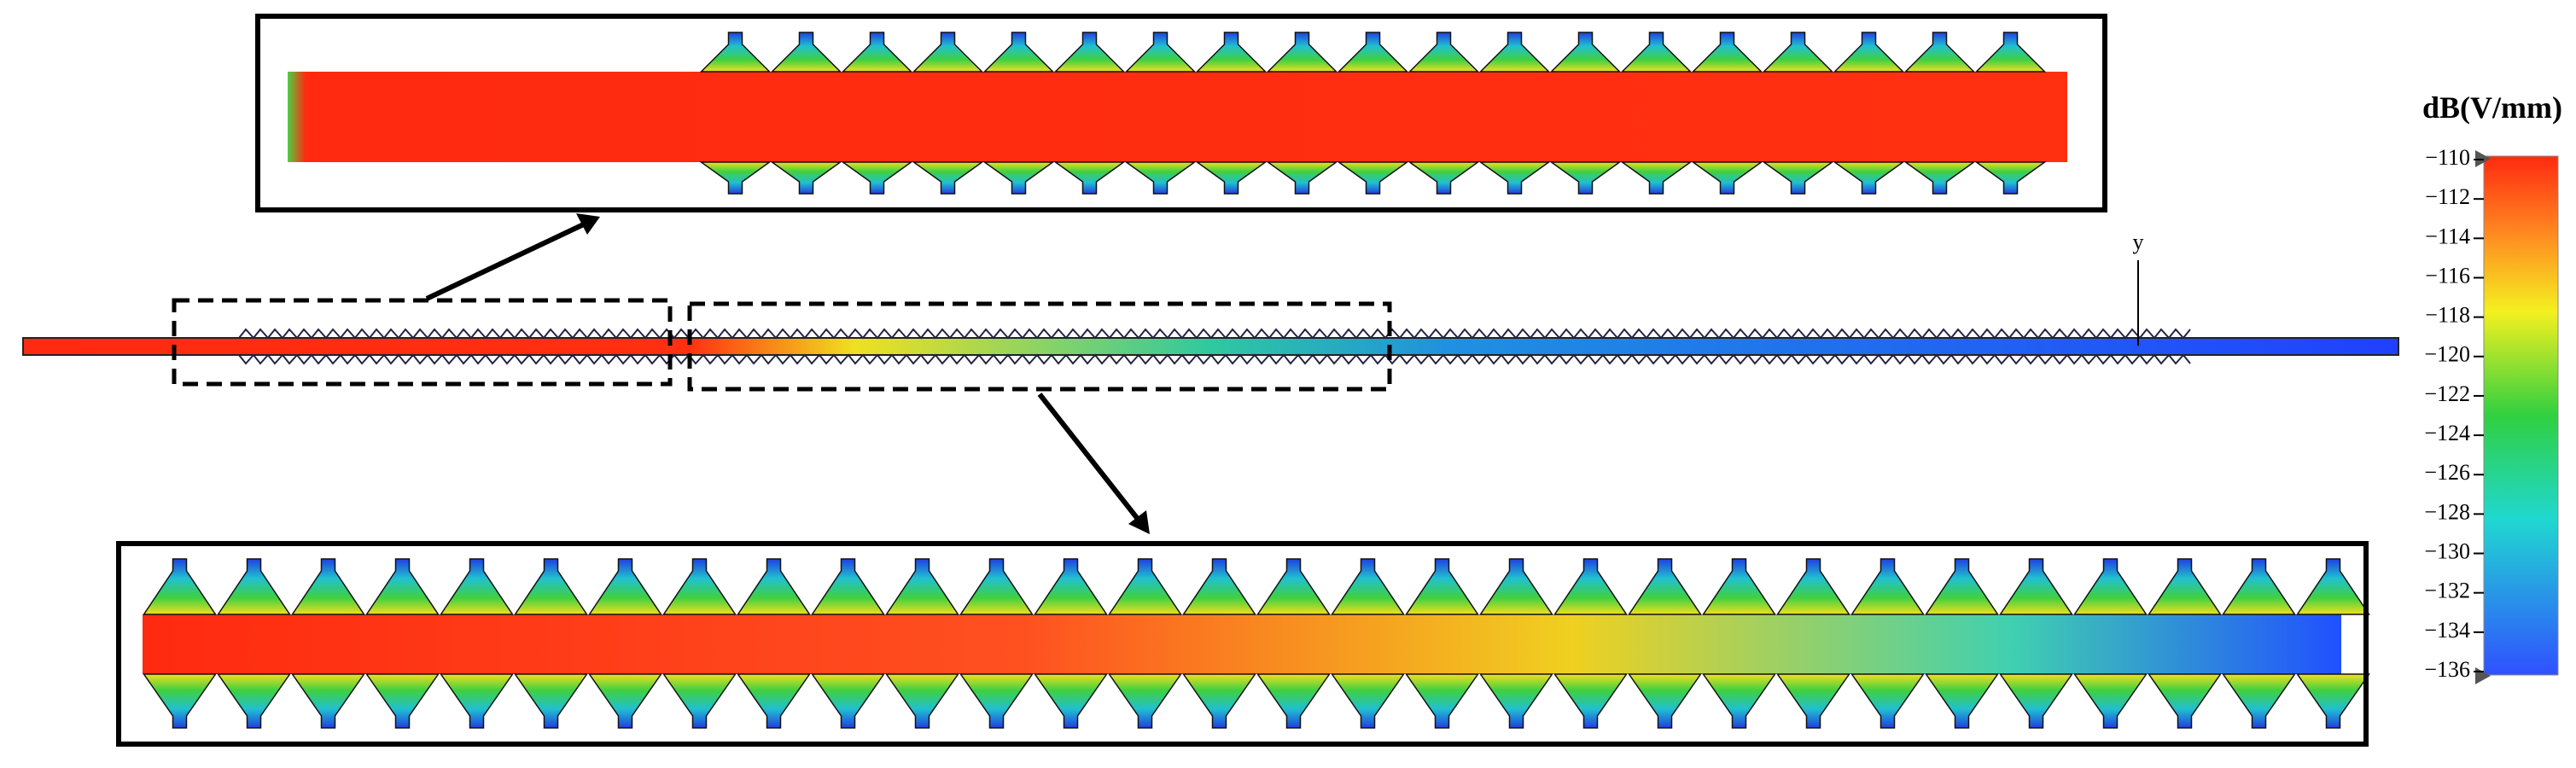 The width and height of the screenshot is (2576, 768). What do you see at coordinates (2521, 415) in the screenshot?
I see `colorbar` at bounding box center [2521, 415].